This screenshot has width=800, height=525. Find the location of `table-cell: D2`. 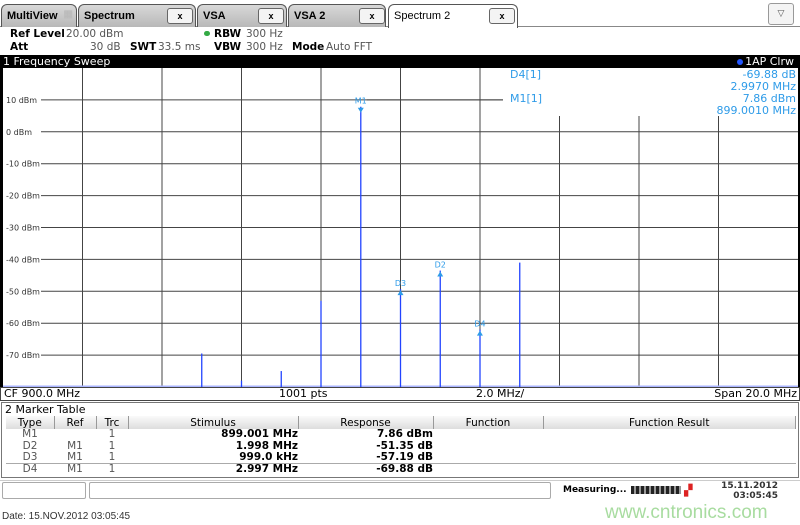

table-cell: D2 is located at coordinates (30, 445).